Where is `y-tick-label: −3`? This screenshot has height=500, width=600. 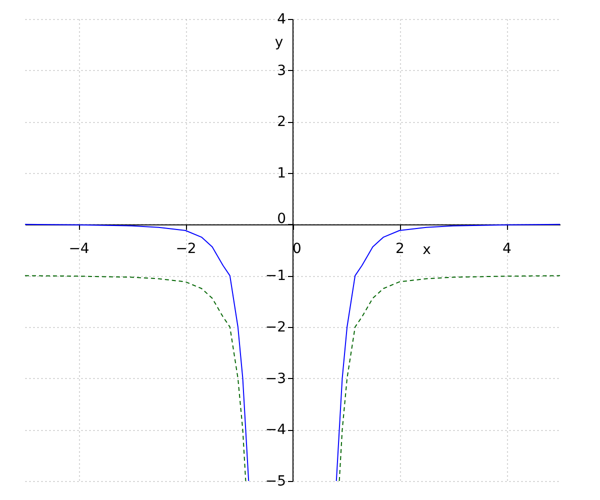 y-tick-label: −3 is located at coordinates (275, 378).